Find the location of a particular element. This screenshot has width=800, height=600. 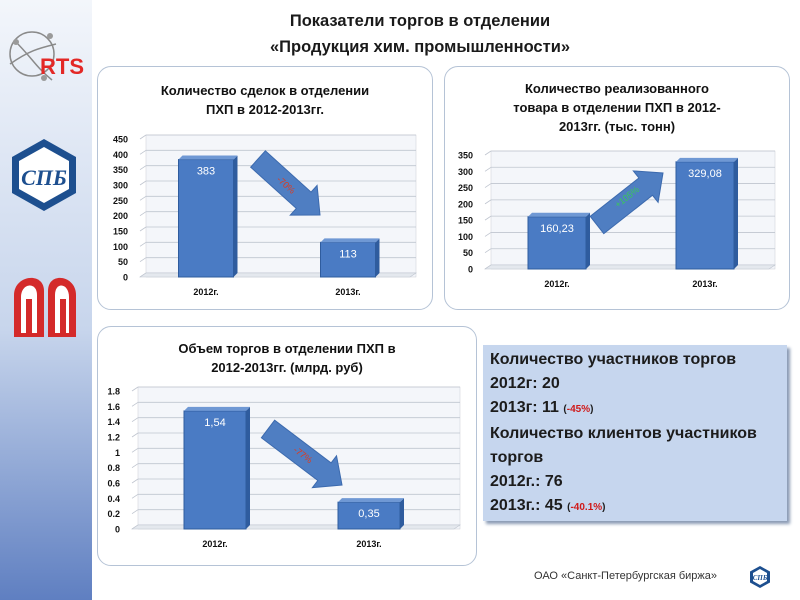

paren-open: ( is located at coordinates (569, 507).